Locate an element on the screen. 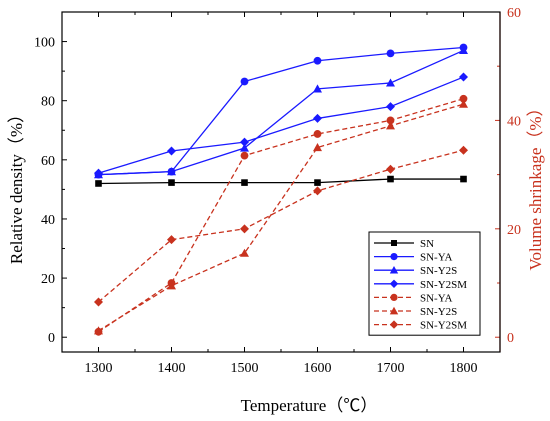 This screenshot has height=421, width=550. left-y-axis-title: Relative density（%） is located at coordinates (16, 185).